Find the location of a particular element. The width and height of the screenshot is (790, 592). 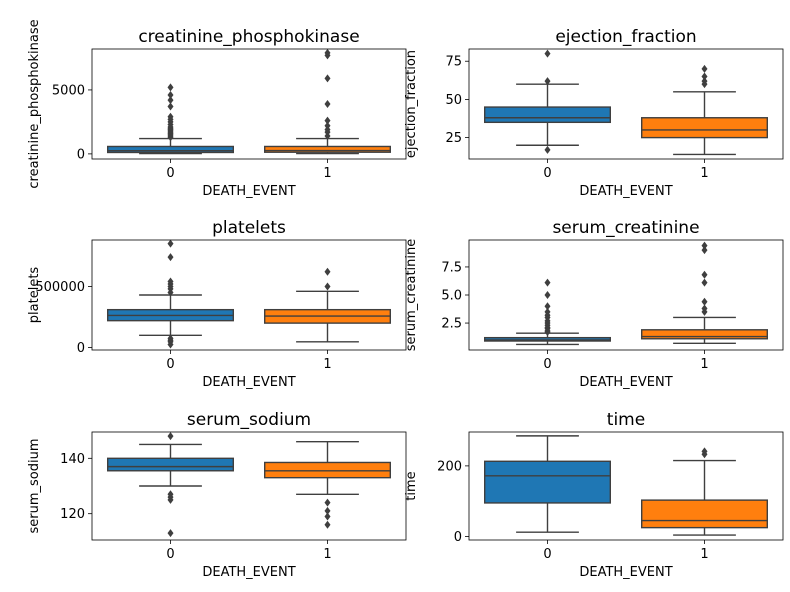

y-tick-label: 5000 is located at coordinates (68, 90).